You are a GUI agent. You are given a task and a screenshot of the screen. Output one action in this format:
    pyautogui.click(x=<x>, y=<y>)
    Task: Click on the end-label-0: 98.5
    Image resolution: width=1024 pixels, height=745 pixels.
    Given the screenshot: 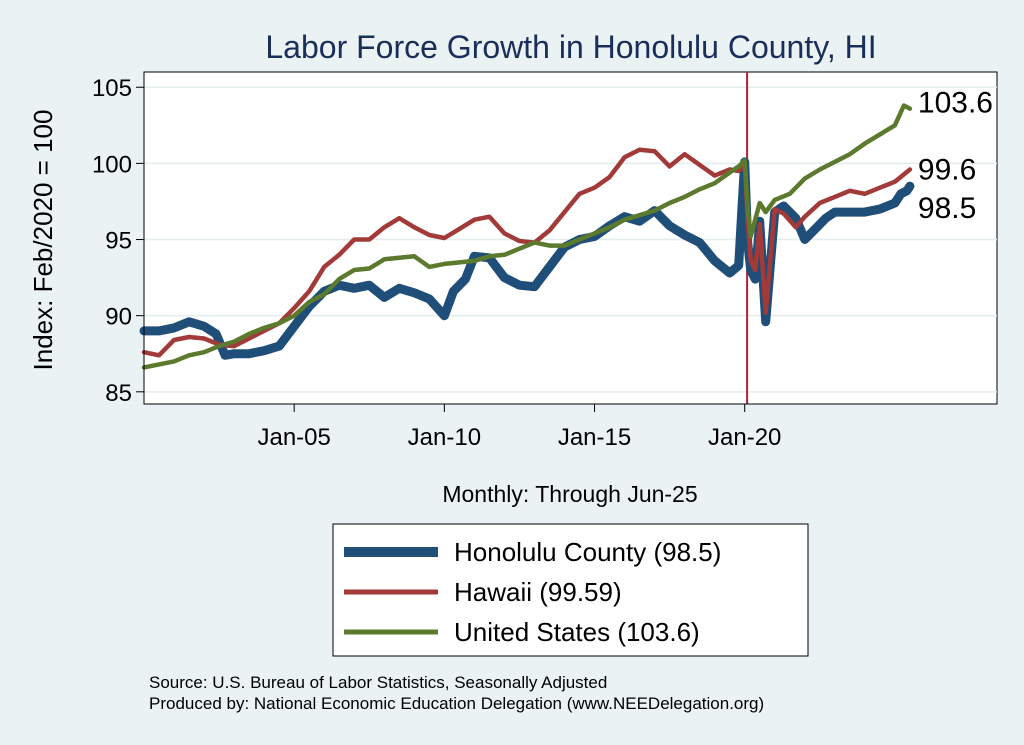 What is the action you would take?
    pyautogui.click(x=947, y=208)
    